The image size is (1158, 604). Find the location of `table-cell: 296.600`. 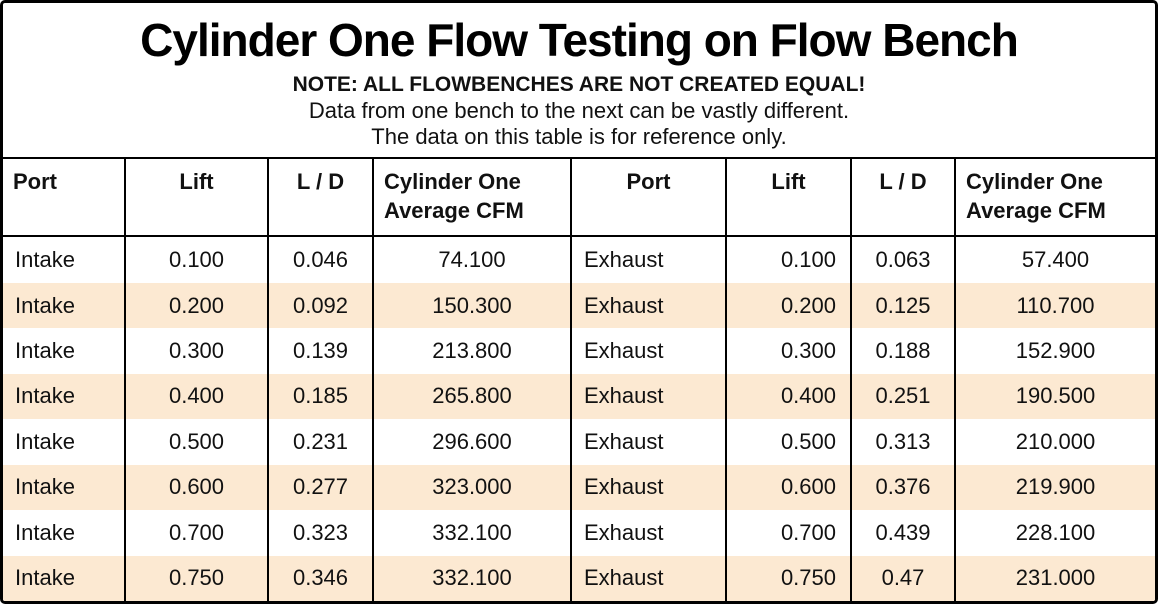

table-cell: 296.600 is located at coordinates (471, 442).